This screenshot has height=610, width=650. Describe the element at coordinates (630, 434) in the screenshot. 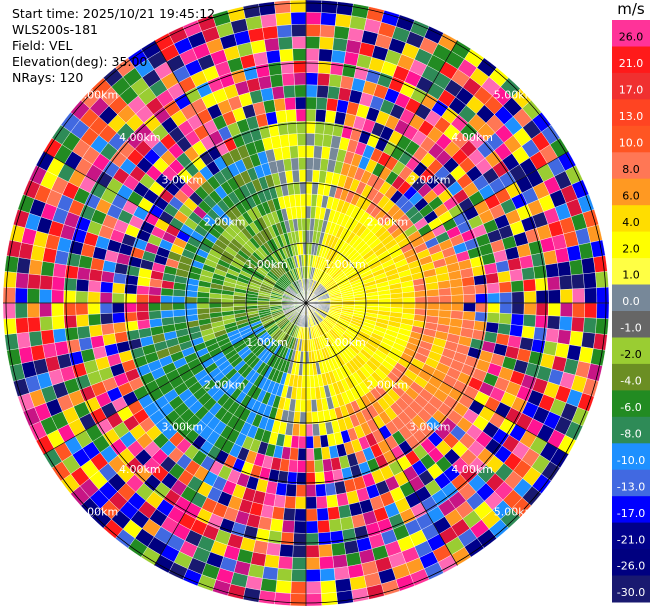

I see `colorbar-tick-label: -8.0` at that location.